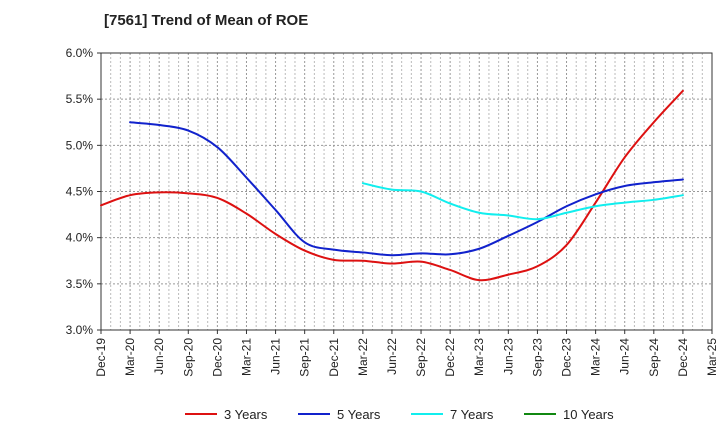 The image size is (720, 440). Describe the element at coordinates (392, 356) in the screenshot. I see `x-tick-label: Jun-22` at that location.